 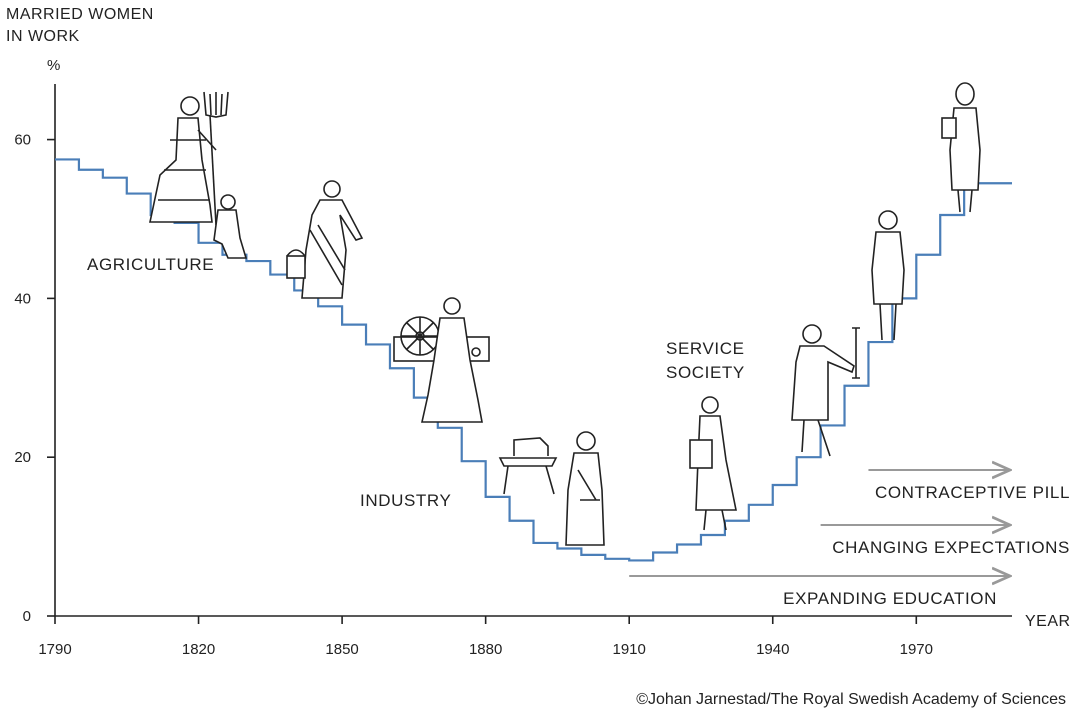 I want to click on era-label-service-line-2: SOCIETY, so click(x=705, y=372).